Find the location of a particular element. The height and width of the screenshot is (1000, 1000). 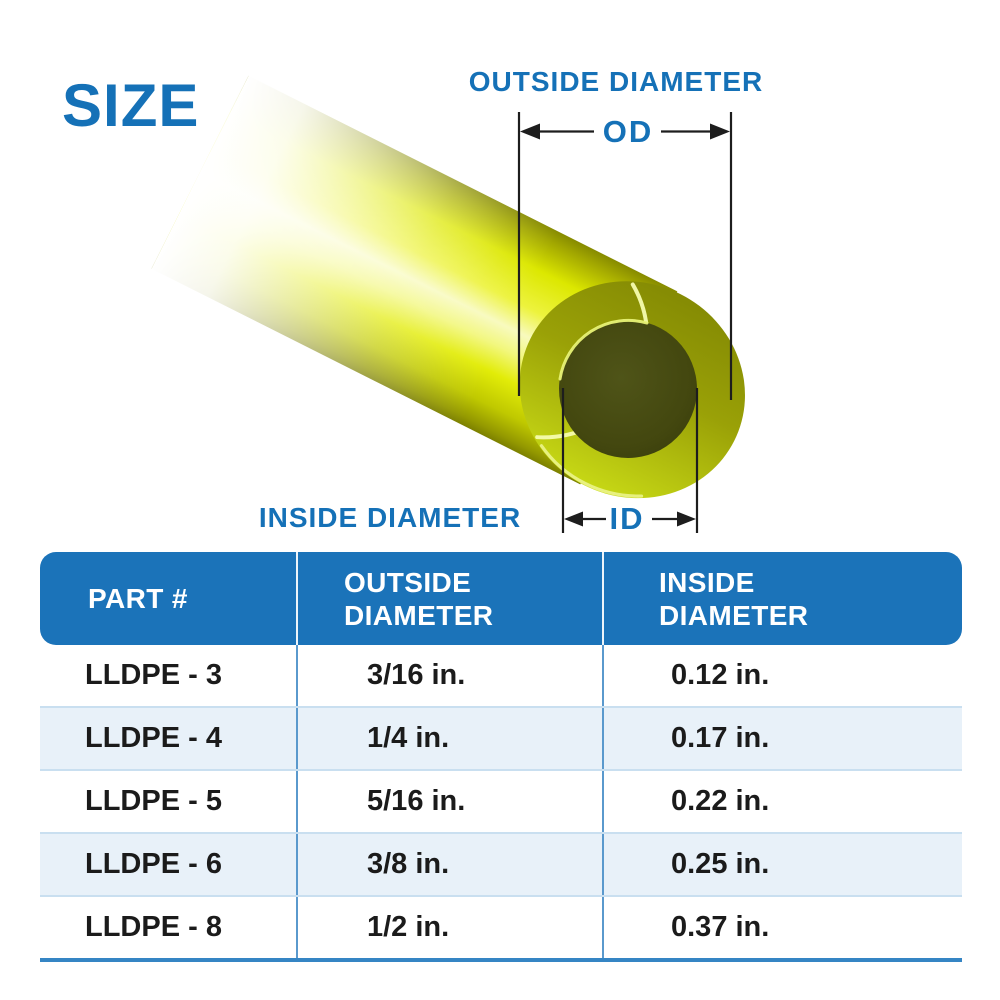

table-row: LLDPE - 4 1/4 in. 0.17 in. is located at coordinates (501, 737).